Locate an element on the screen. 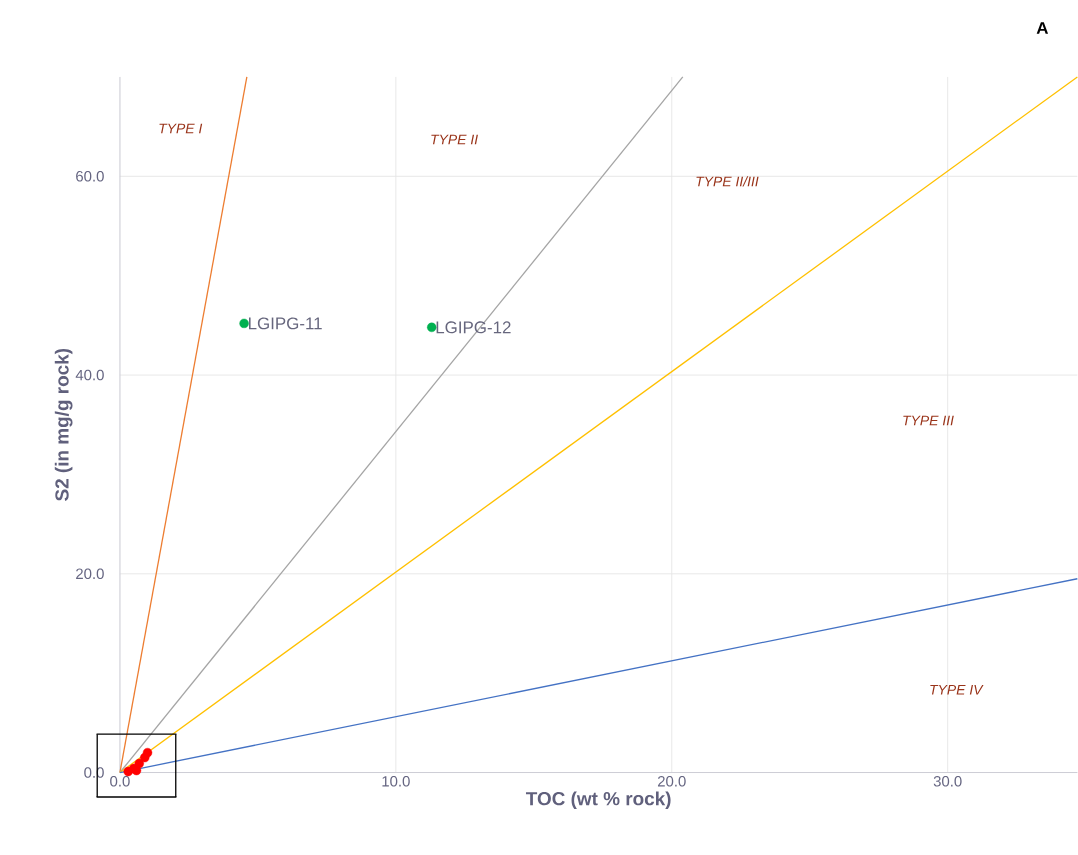 The width and height of the screenshot is (1078, 855). x-tick-label: 20.0 is located at coordinates (671, 781).